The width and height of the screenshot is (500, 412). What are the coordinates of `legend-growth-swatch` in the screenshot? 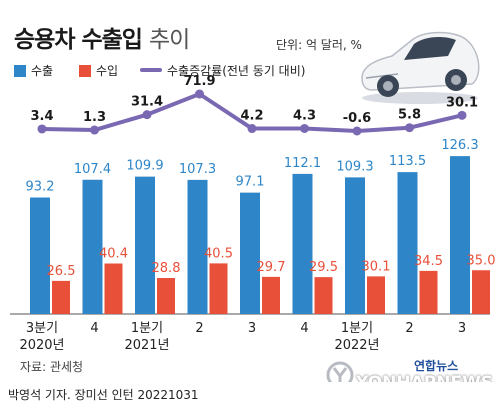 It's located at (151, 70).